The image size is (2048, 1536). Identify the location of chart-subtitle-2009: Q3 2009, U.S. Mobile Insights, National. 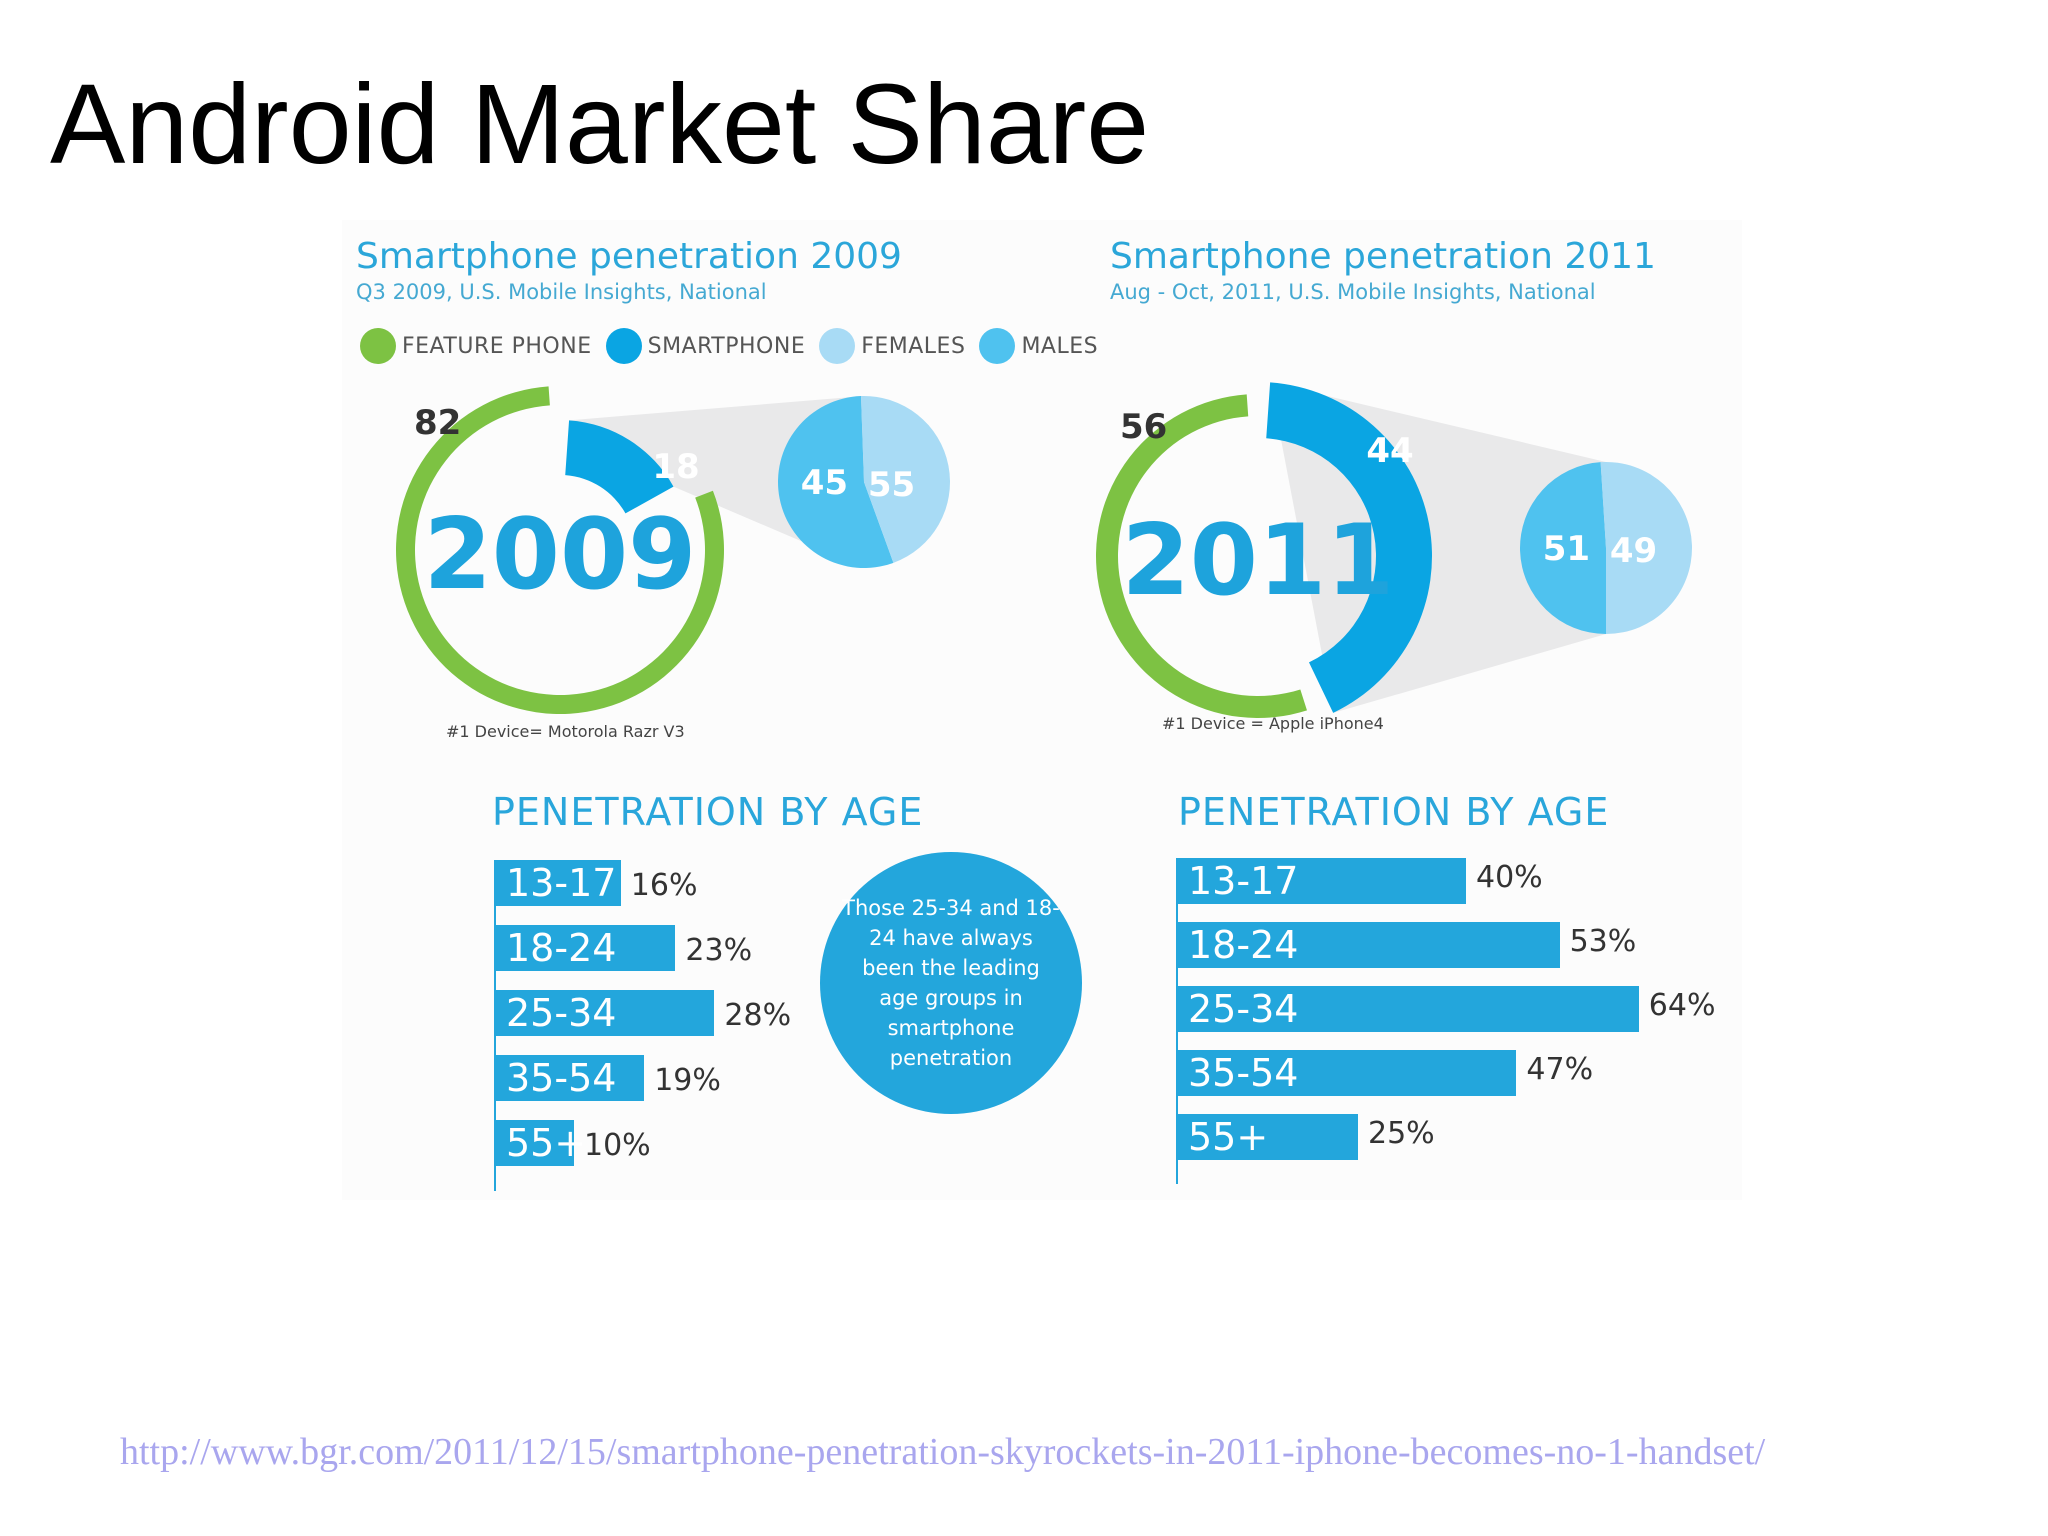
(561, 292).